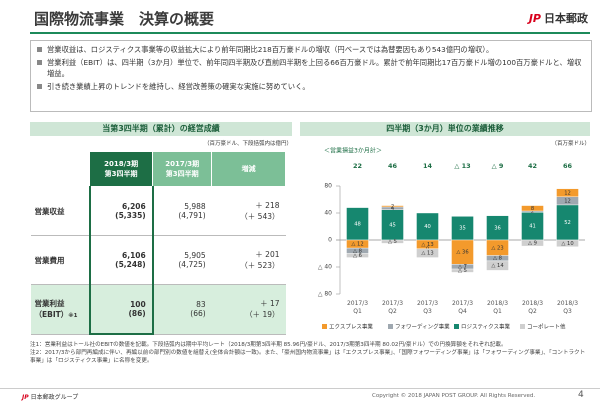 The width and height of the screenshot is (600, 408). I want to click on table-cell: 100 (86), so click(121, 309).